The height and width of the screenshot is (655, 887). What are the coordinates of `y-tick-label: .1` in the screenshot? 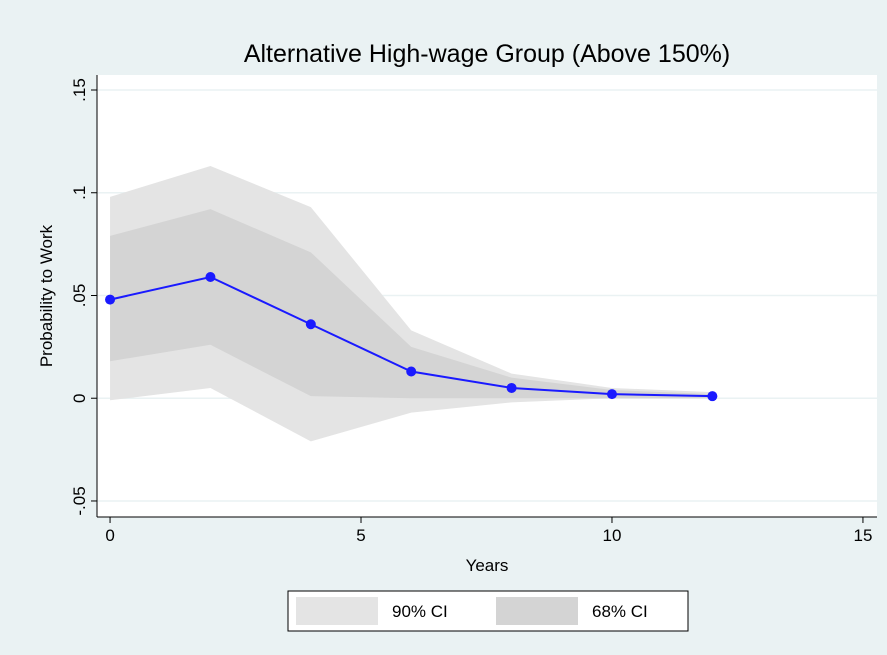 It's located at (79, 193).